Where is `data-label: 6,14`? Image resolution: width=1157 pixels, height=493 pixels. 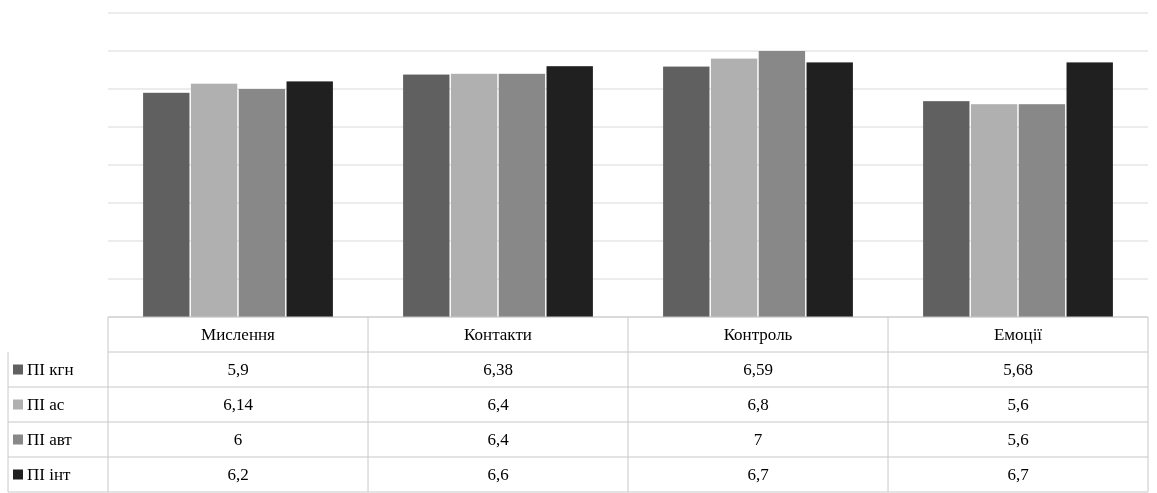
data-label: 6,14 is located at coordinates (238, 405).